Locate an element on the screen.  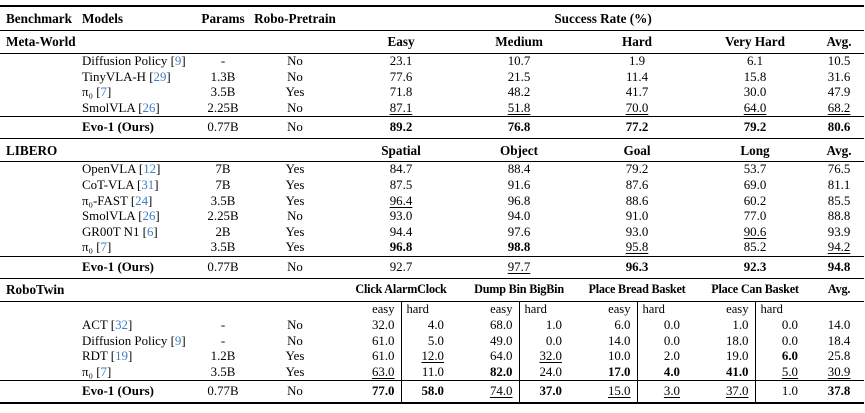
value-text: 47.9 is located at coordinates (839, 92).